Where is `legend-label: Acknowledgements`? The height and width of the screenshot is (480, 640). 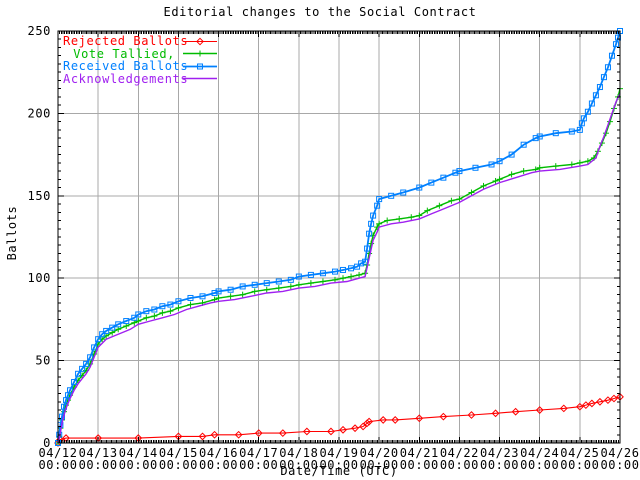 legend-label: Acknowledgements is located at coordinates (126, 78).